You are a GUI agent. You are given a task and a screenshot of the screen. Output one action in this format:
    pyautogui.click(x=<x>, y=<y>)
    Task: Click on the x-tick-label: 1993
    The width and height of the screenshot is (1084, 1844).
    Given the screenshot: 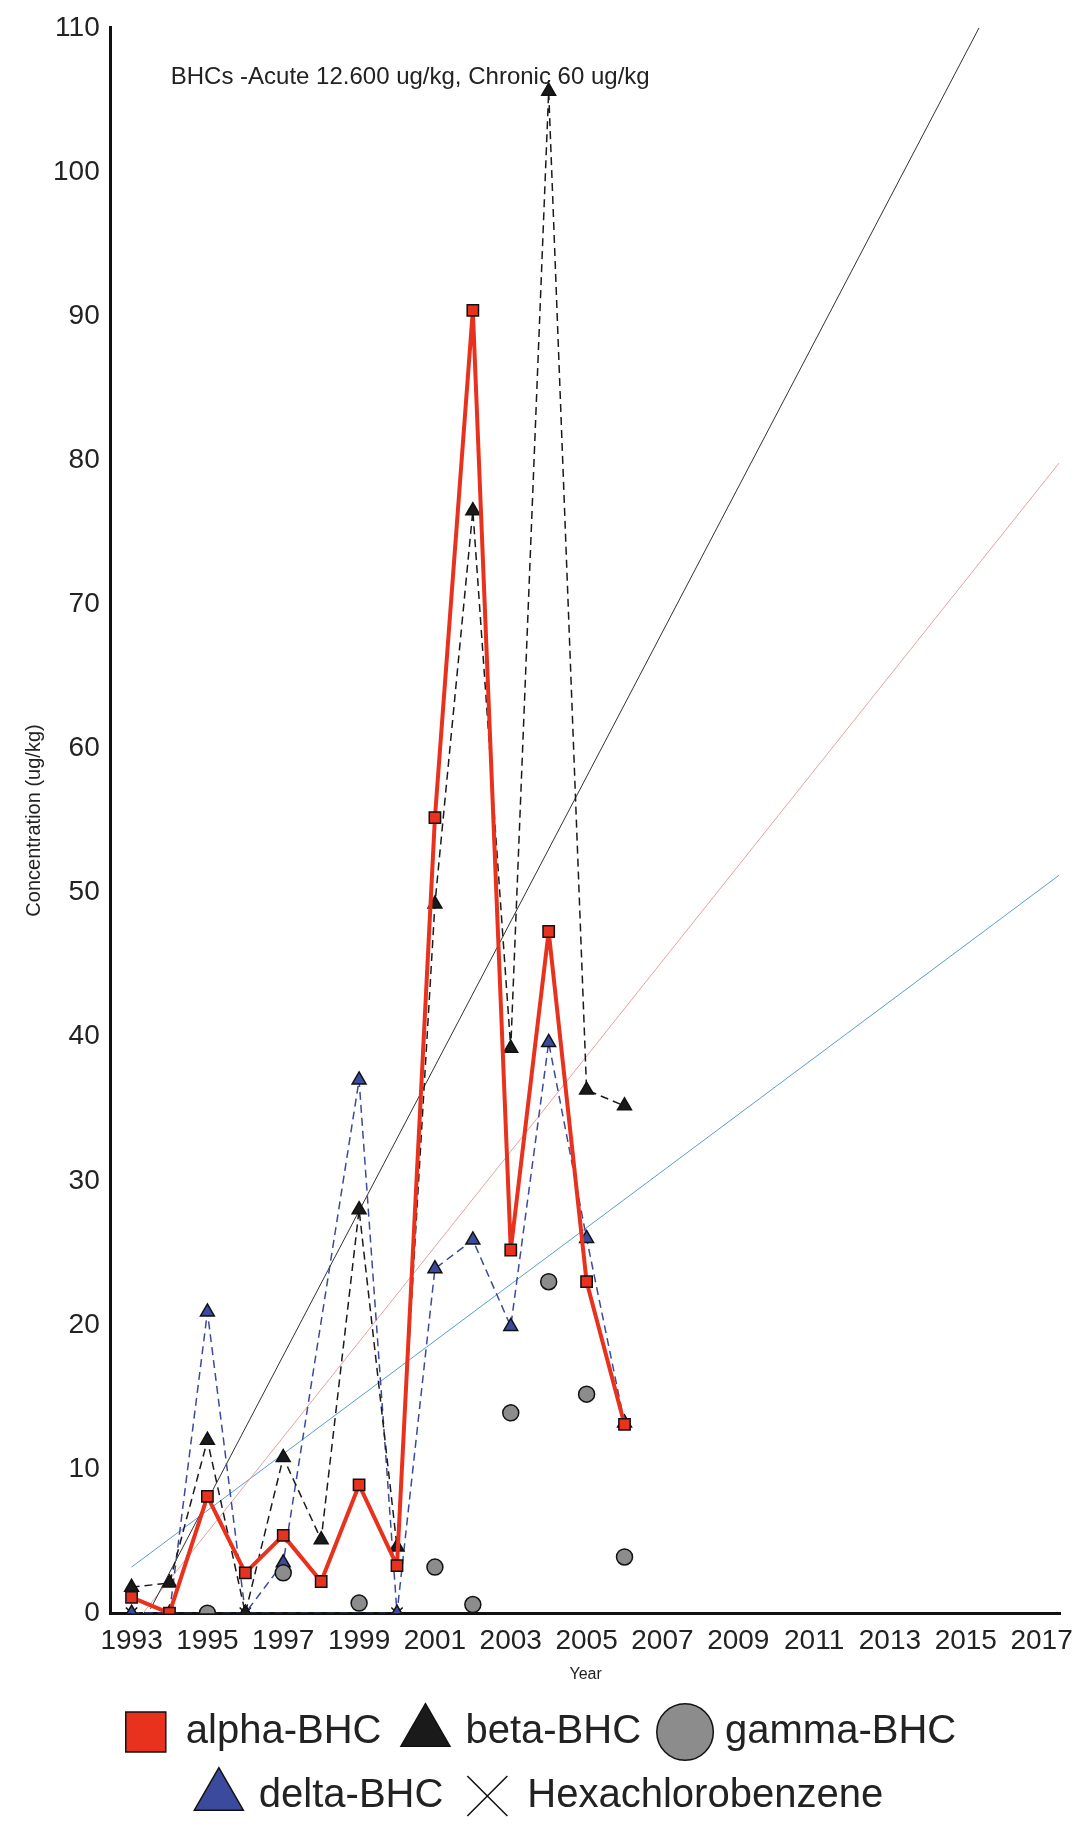 What is the action you would take?
    pyautogui.click(x=131, y=1639)
    